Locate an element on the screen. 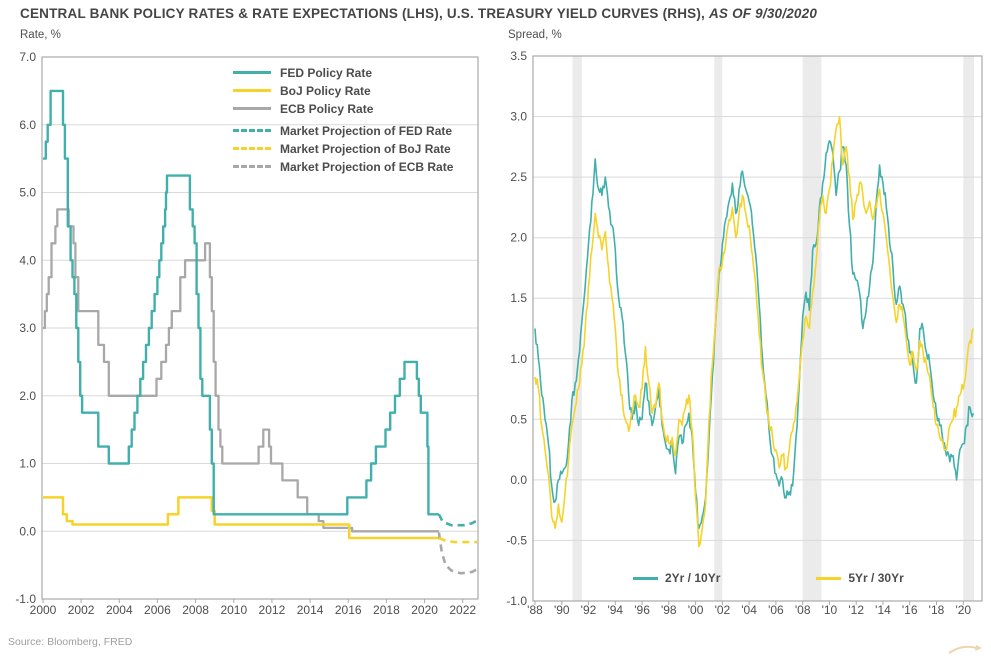 This screenshot has width=991, height=658. policy-rates-x-tick-label: 2016 is located at coordinates (348, 610).